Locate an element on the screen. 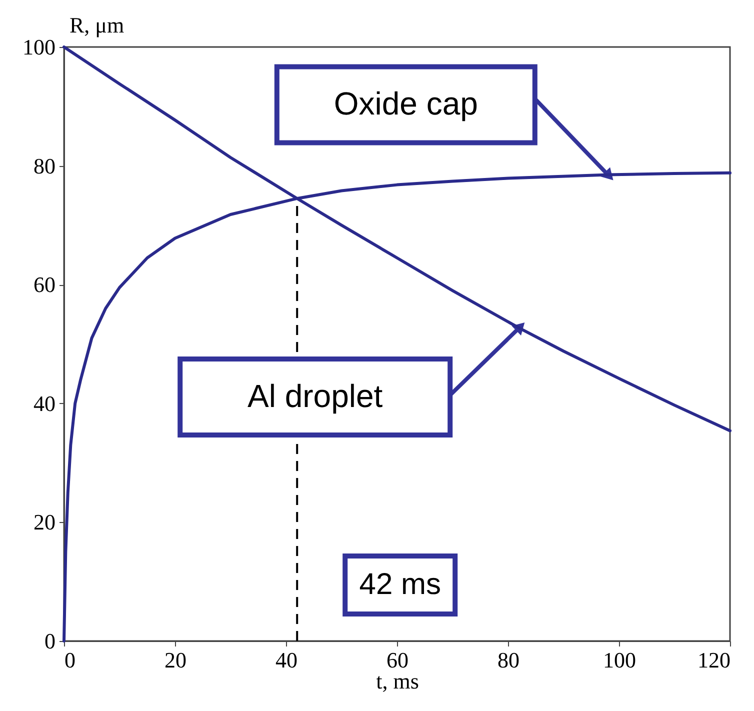 This screenshot has width=754, height=711. y-tick-label: 80 is located at coordinates (45, 165).